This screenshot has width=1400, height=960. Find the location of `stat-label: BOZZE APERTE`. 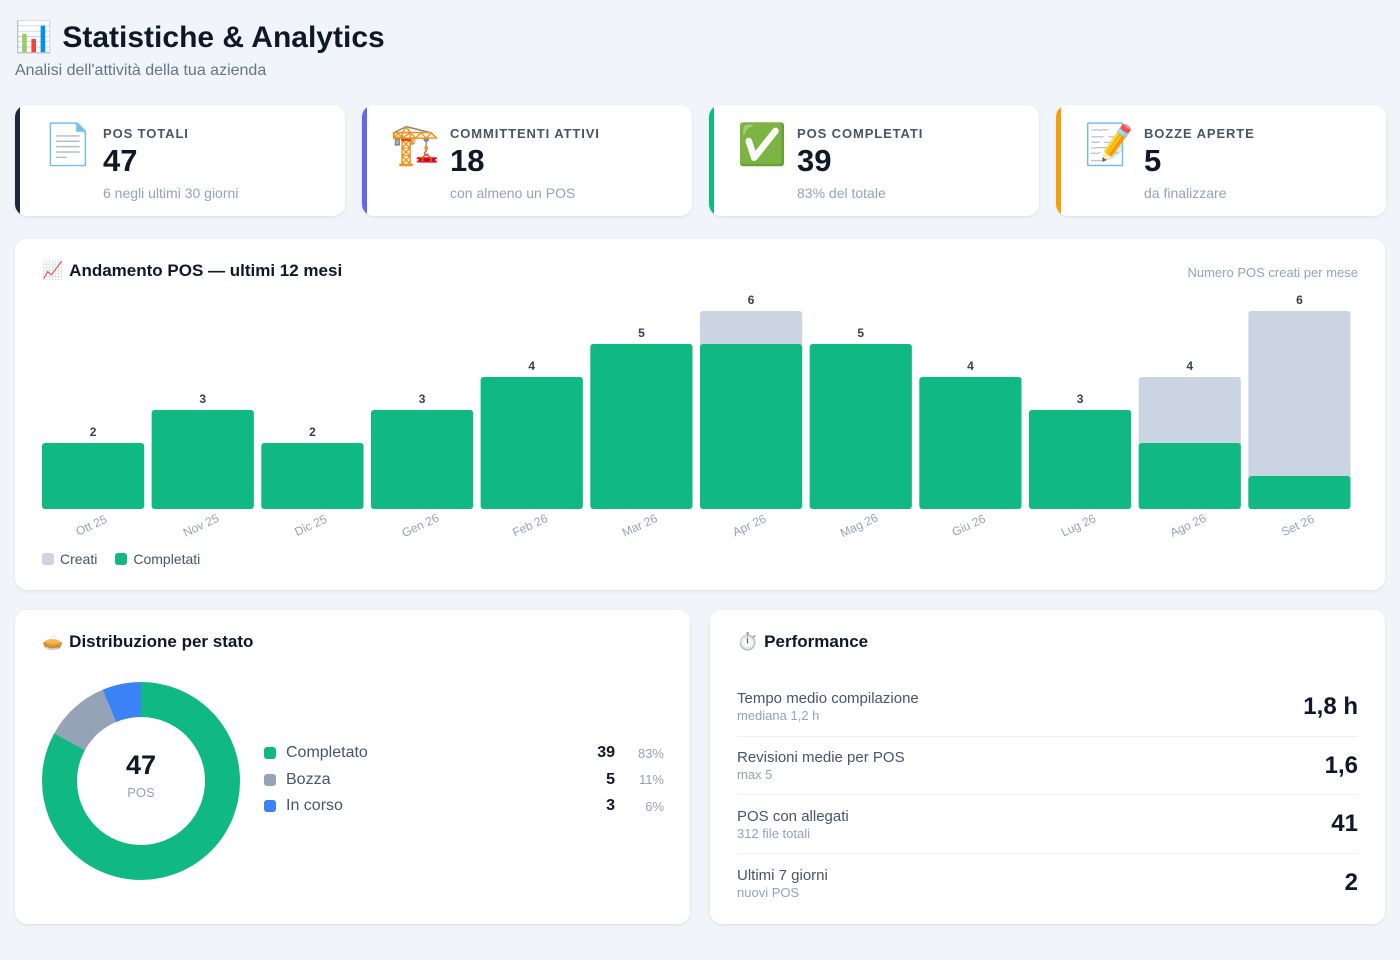

stat-label: BOZZE APERTE is located at coordinates (1199, 133).